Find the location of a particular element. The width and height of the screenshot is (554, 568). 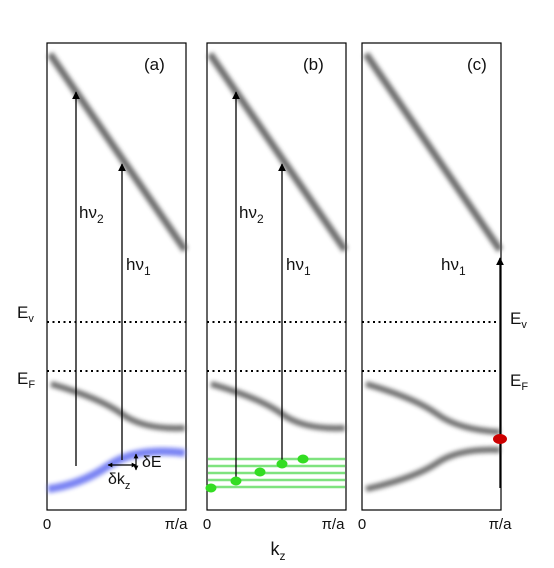

ev-label-left: Ev is located at coordinates (25, 314).